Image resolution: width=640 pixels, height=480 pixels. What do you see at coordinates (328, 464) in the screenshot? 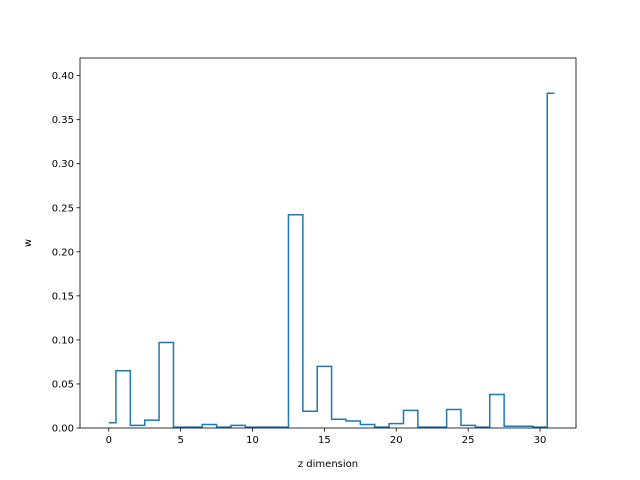
I see `x-axis-label: z dimension` at bounding box center [328, 464].